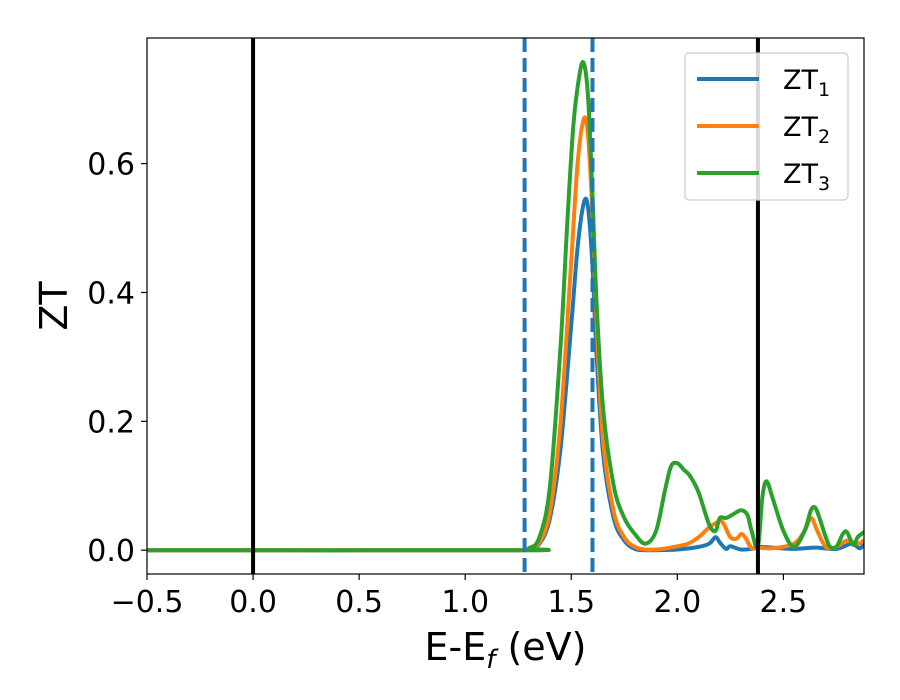 The image size is (900, 700). What do you see at coordinates (456, 647) in the screenshot?
I see `x-axis-label-main: E-E` at bounding box center [456, 647].